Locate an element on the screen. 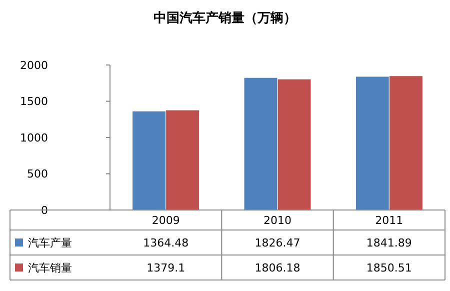 This screenshot has width=450, height=291. x-tick-label: 2011 is located at coordinates (389, 220).